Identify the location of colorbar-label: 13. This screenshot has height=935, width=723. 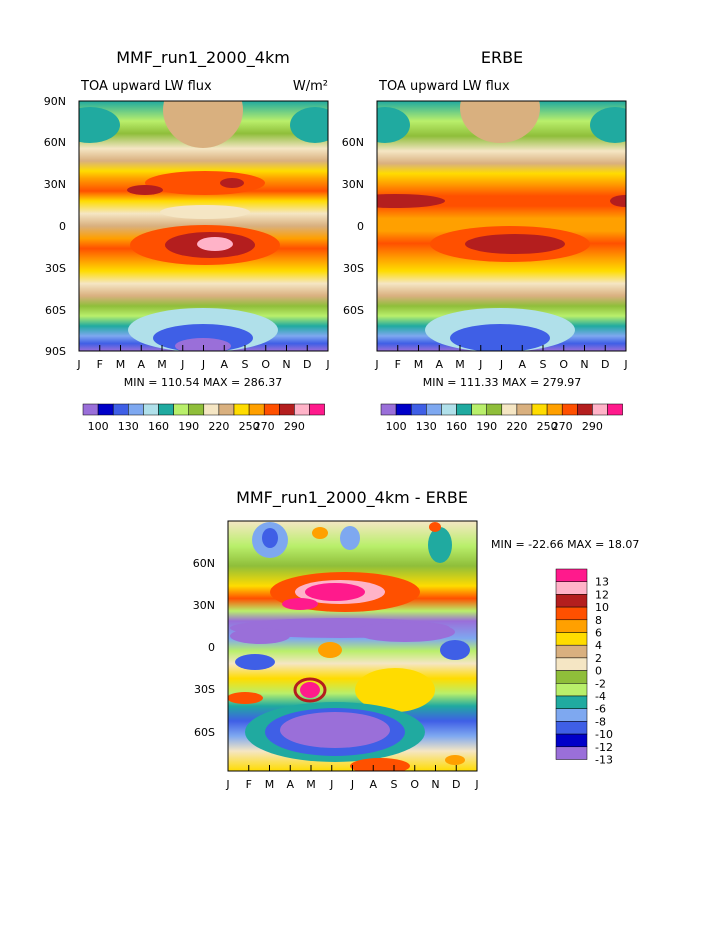
(602, 582).